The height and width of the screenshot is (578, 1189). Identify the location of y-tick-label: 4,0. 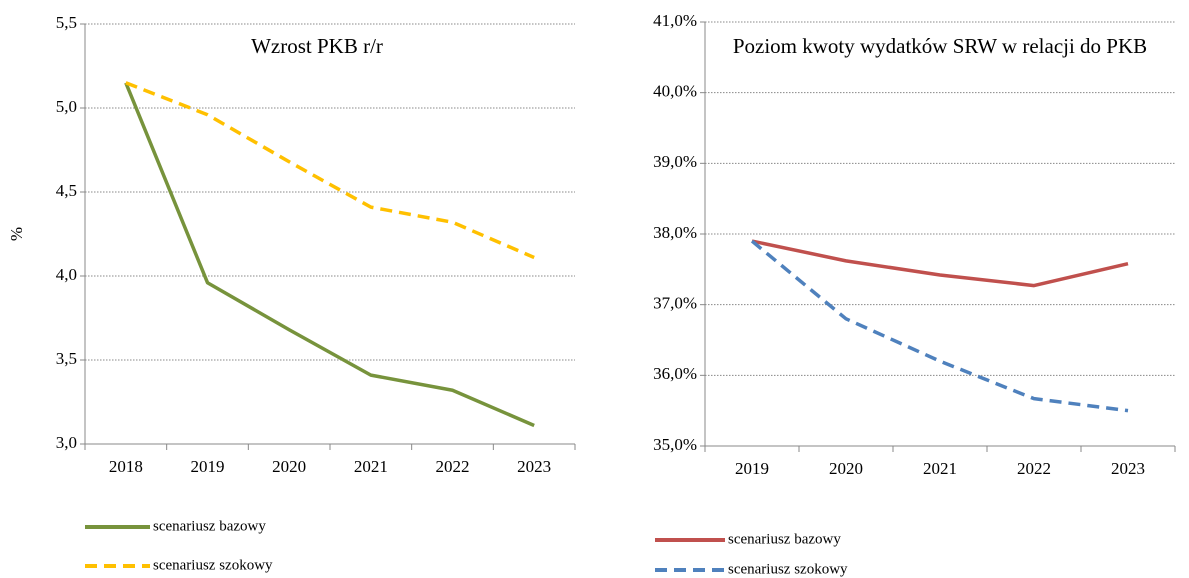
(66, 274).